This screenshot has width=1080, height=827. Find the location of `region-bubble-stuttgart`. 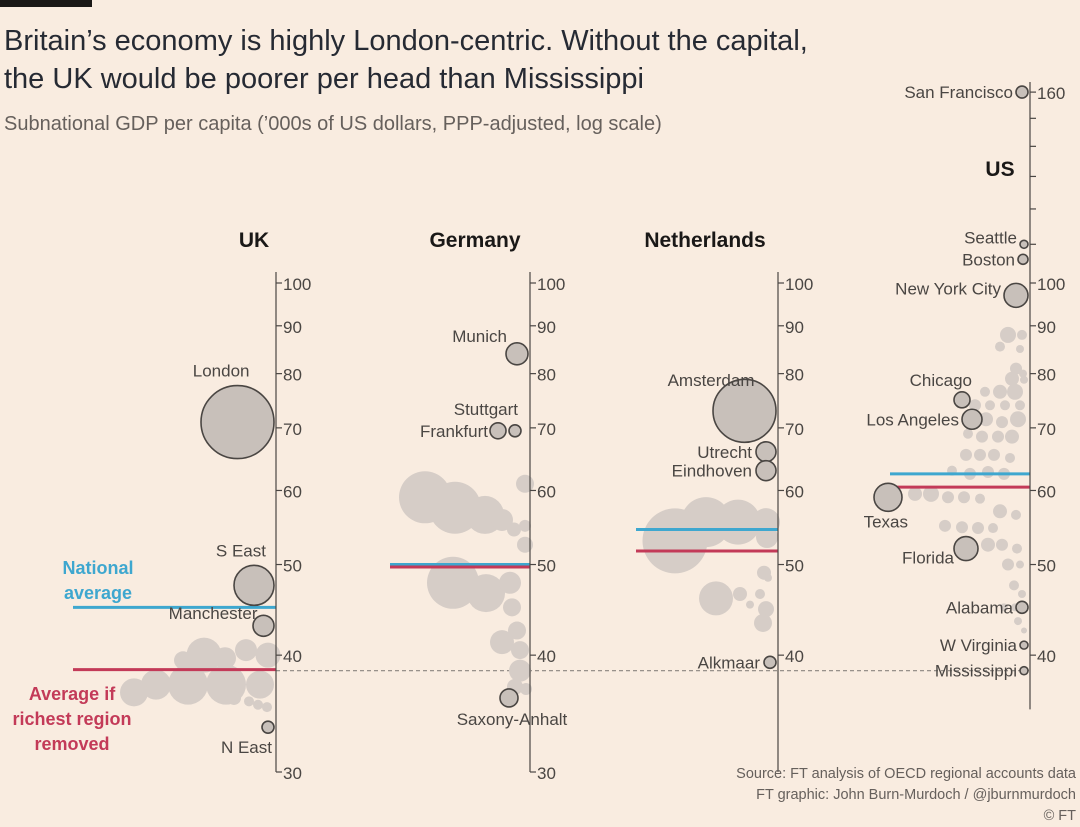

region-bubble-stuttgart is located at coordinates (515, 430).